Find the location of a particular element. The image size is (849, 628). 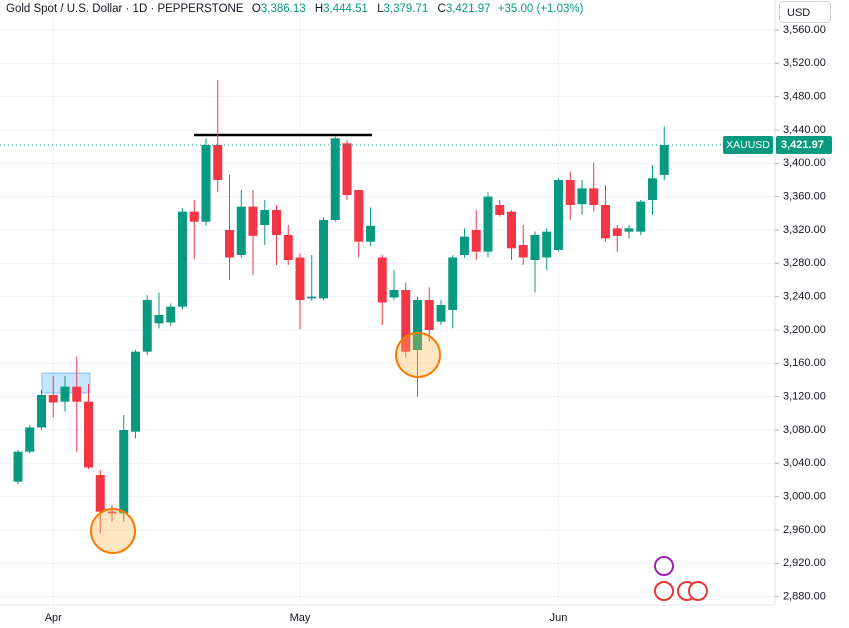

y-tick-label: 2,920.00 is located at coordinates (804, 563).